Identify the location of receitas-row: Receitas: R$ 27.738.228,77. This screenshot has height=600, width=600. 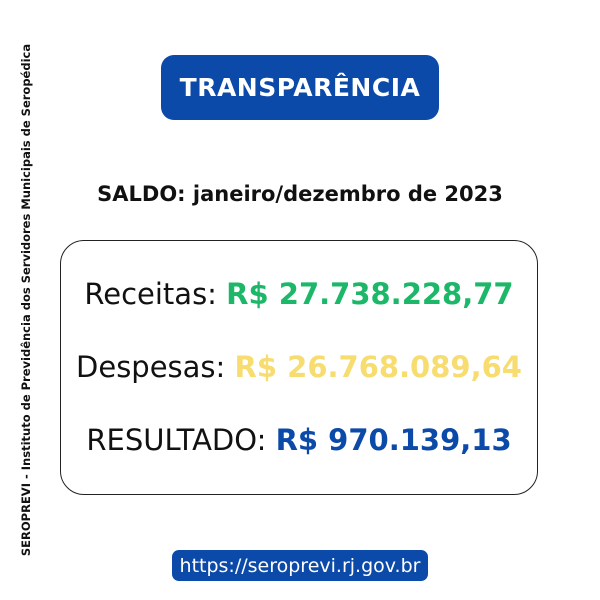
(299, 294).